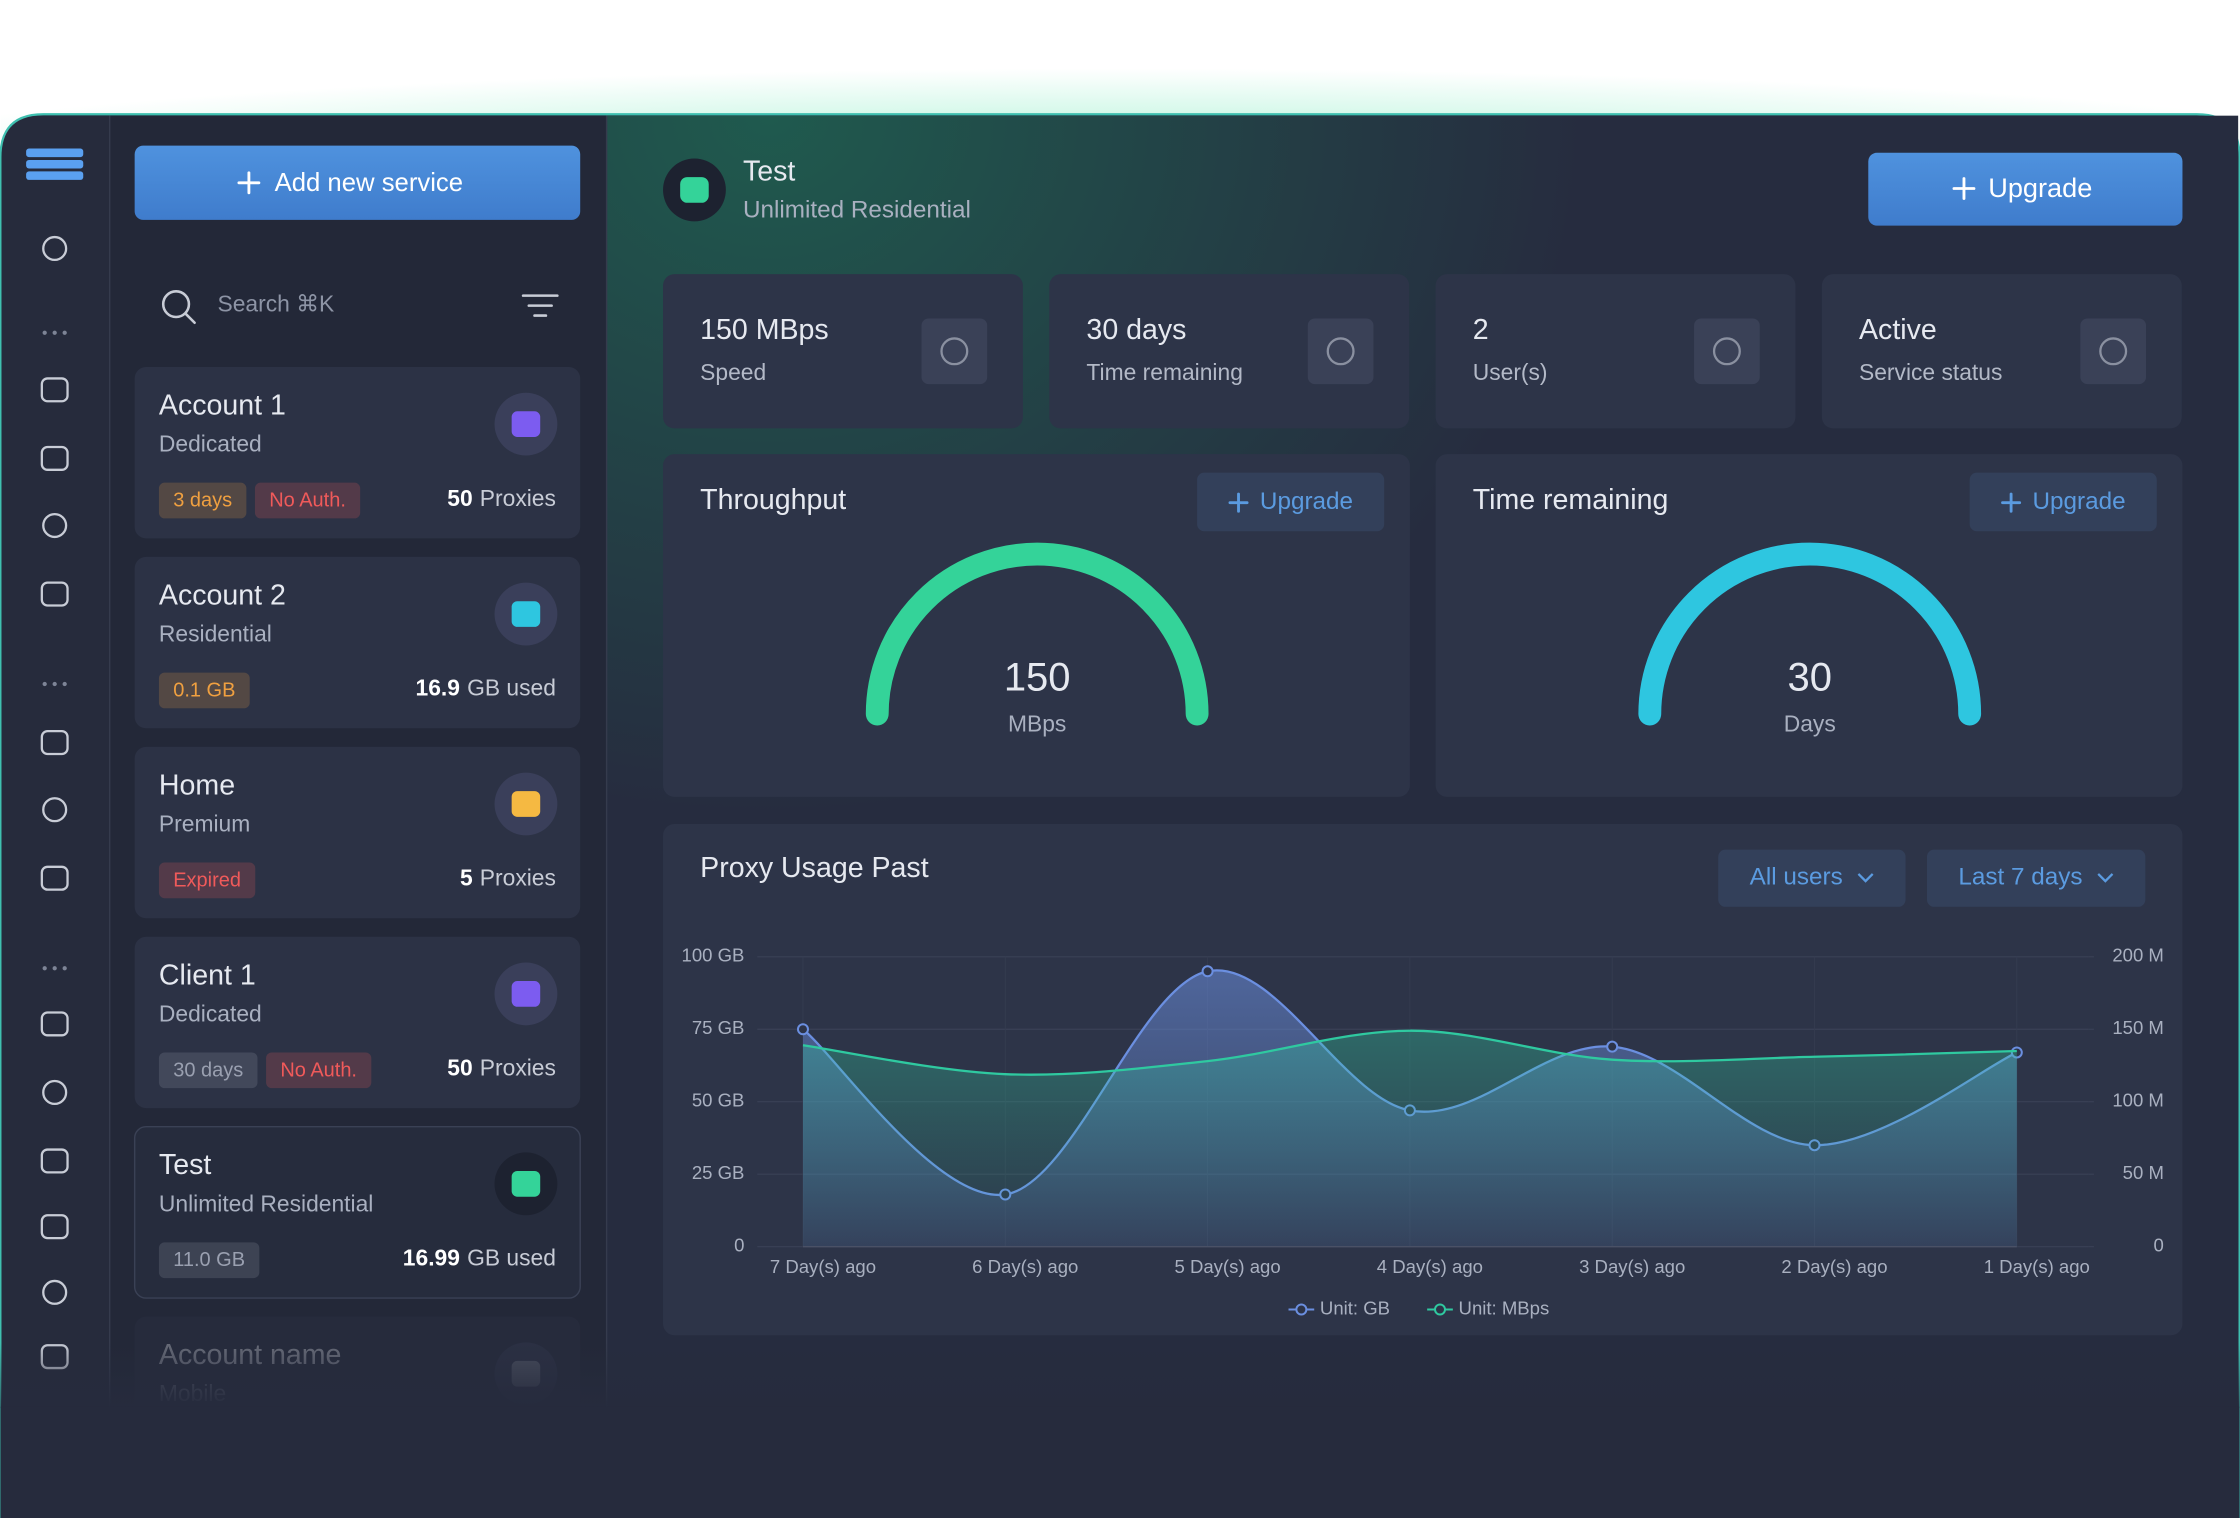  I want to click on stat-value: 150 MBps, so click(764, 330).